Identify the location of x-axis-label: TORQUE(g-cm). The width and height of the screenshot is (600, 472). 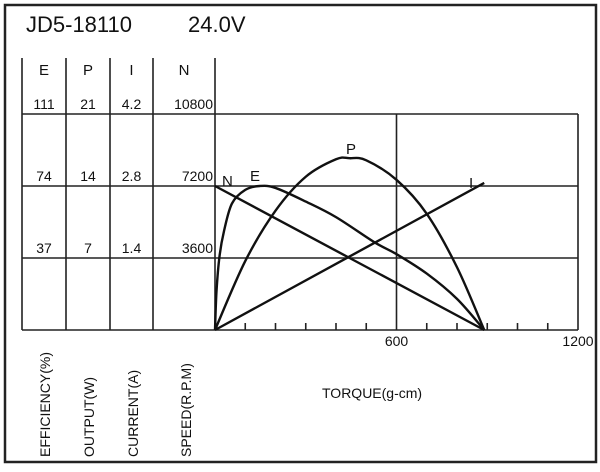
(372, 393).